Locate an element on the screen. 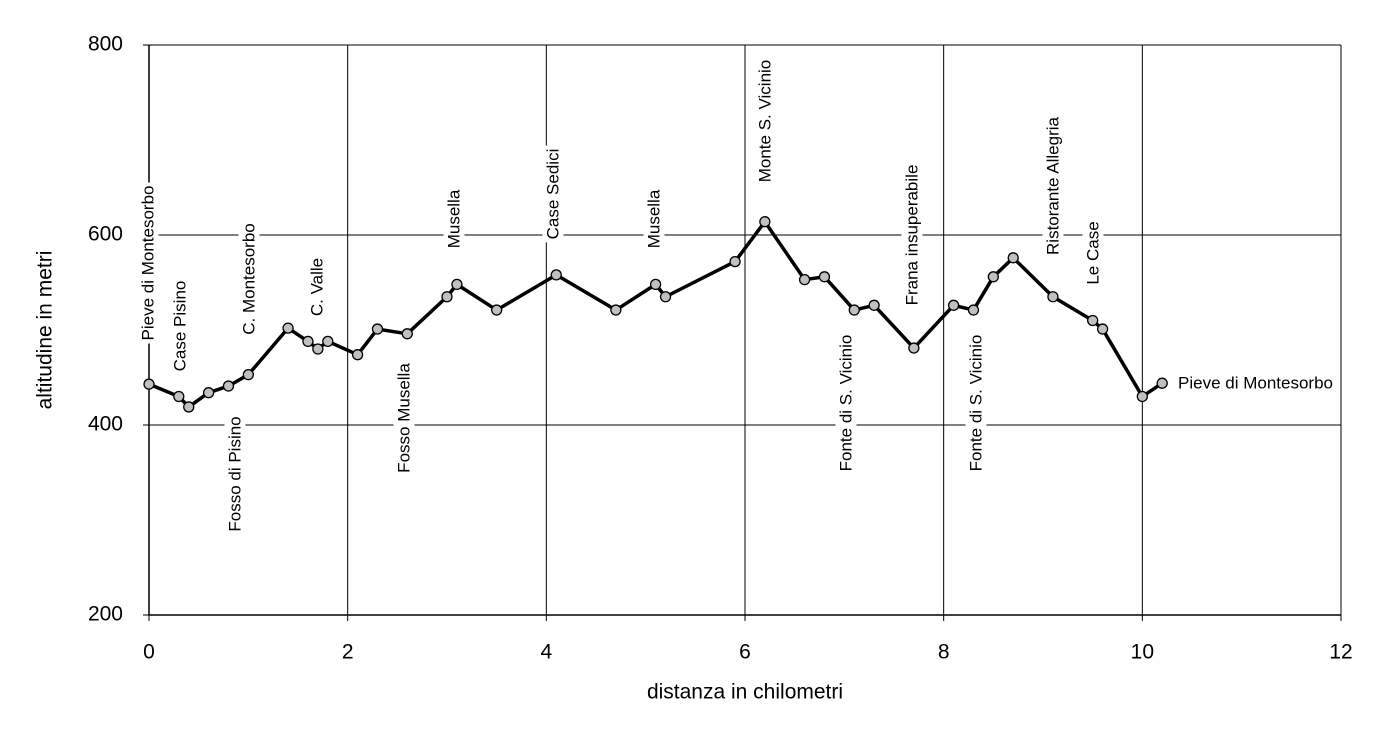 This screenshot has height=733, width=1384. annotation: Le Case is located at coordinates (1092, 252).